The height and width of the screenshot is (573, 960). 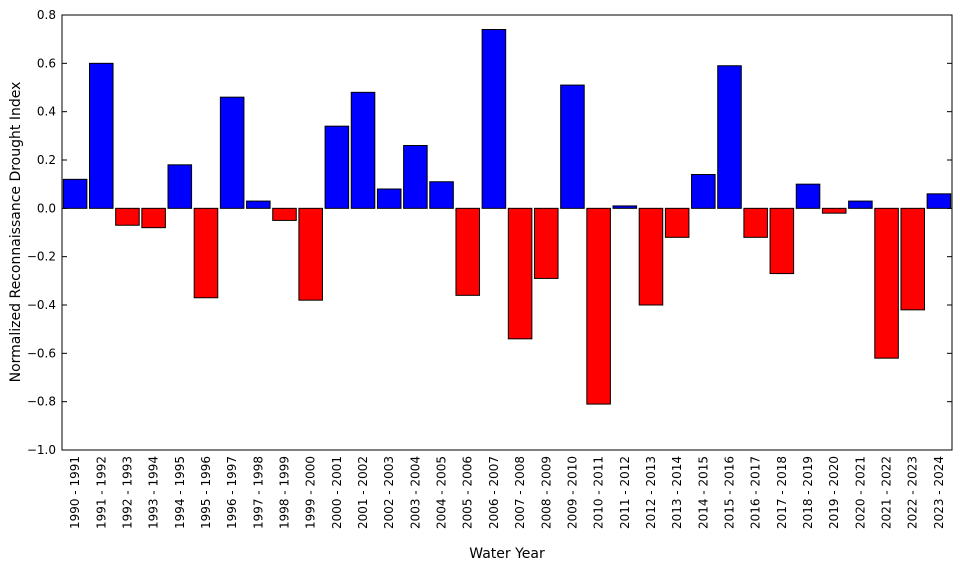 What do you see at coordinates (651, 492) in the screenshot?
I see `x-tick-label: 2012 - 2013` at bounding box center [651, 492].